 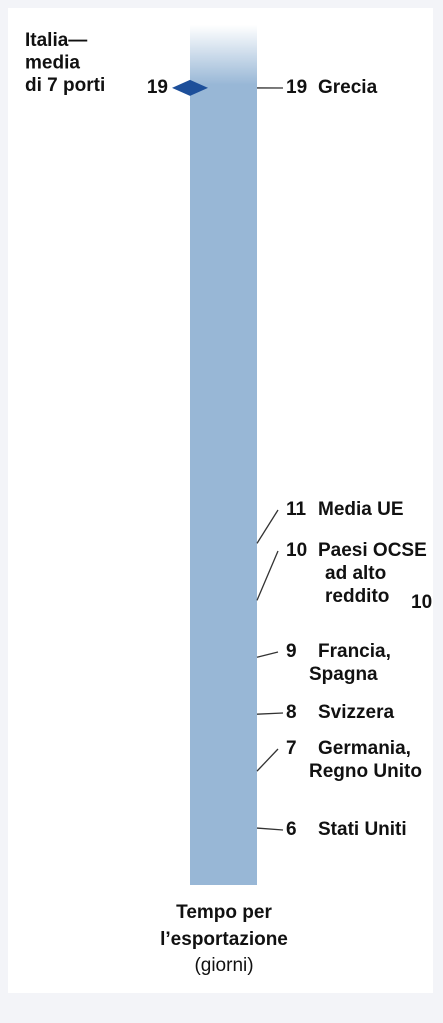 What do you see at coordinates (296, 87) in the screenshot?
I see `item-value: 19` at bounding box center [296, 87].